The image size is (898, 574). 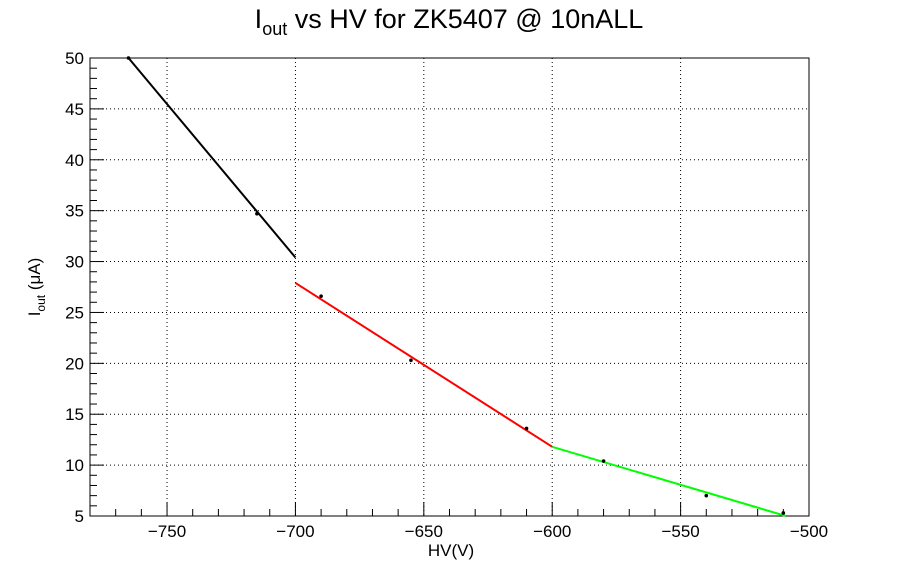 What do you see at coordinates (259, 19) in the screenshot?
I see `chart-title-main: I` at bounding box center [259, 19].